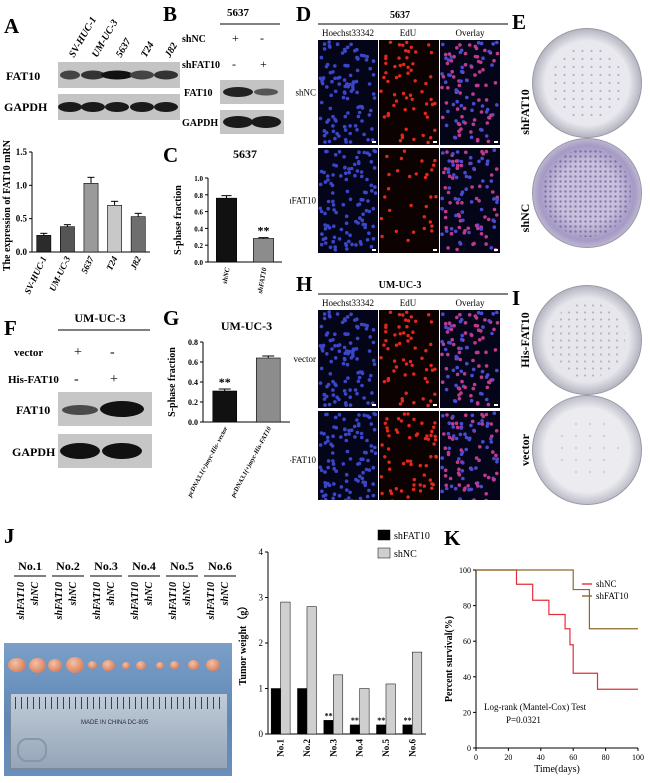  Describe the element at coordinates (111, 594) in the screenshot. I see `group-label: shNC` at that location.